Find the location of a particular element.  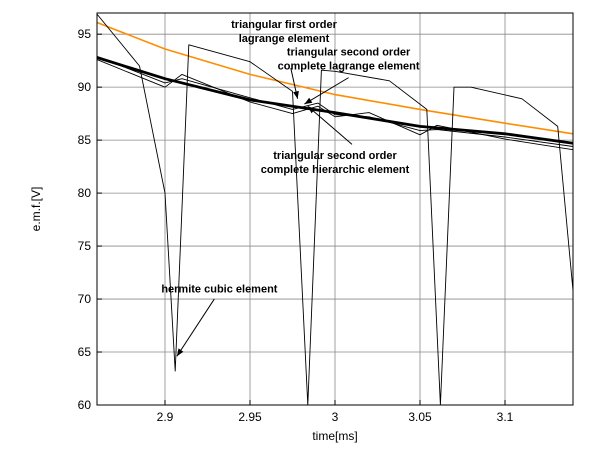

y-tick-label: 70 is located at coordinates (85, 299).